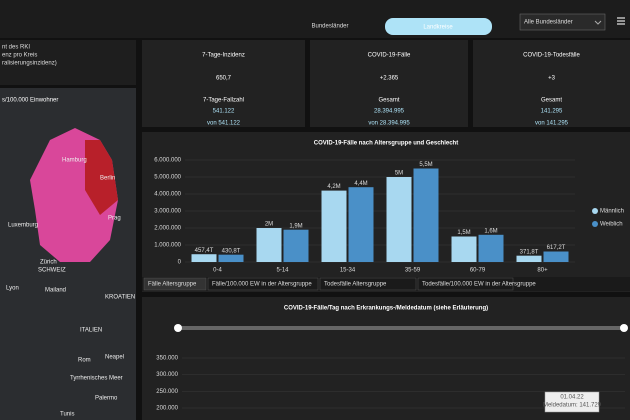 The width and height of the screenshot is (630, 420). I want to click on x-tick-label: 80+, so click(542, 271).